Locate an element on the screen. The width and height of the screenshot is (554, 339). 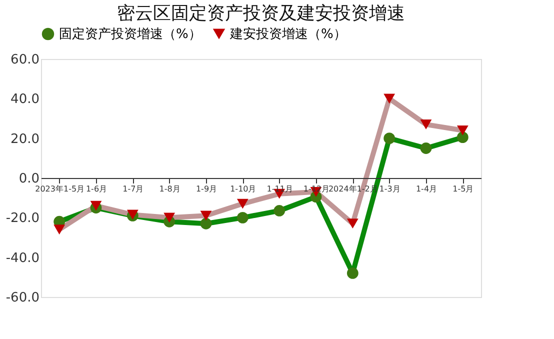
y-tick-label: -20.0 is located at coordinates (23, 218).